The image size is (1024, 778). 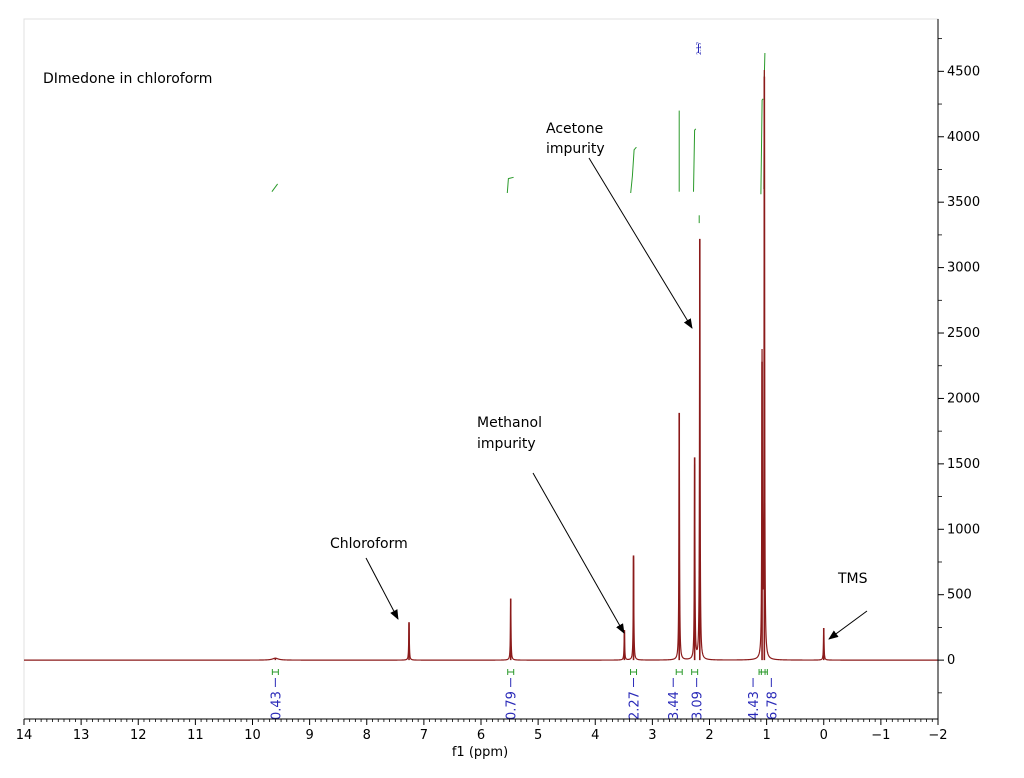 I want to click on y-tick-label: 4000, so click(x=963, y=137).